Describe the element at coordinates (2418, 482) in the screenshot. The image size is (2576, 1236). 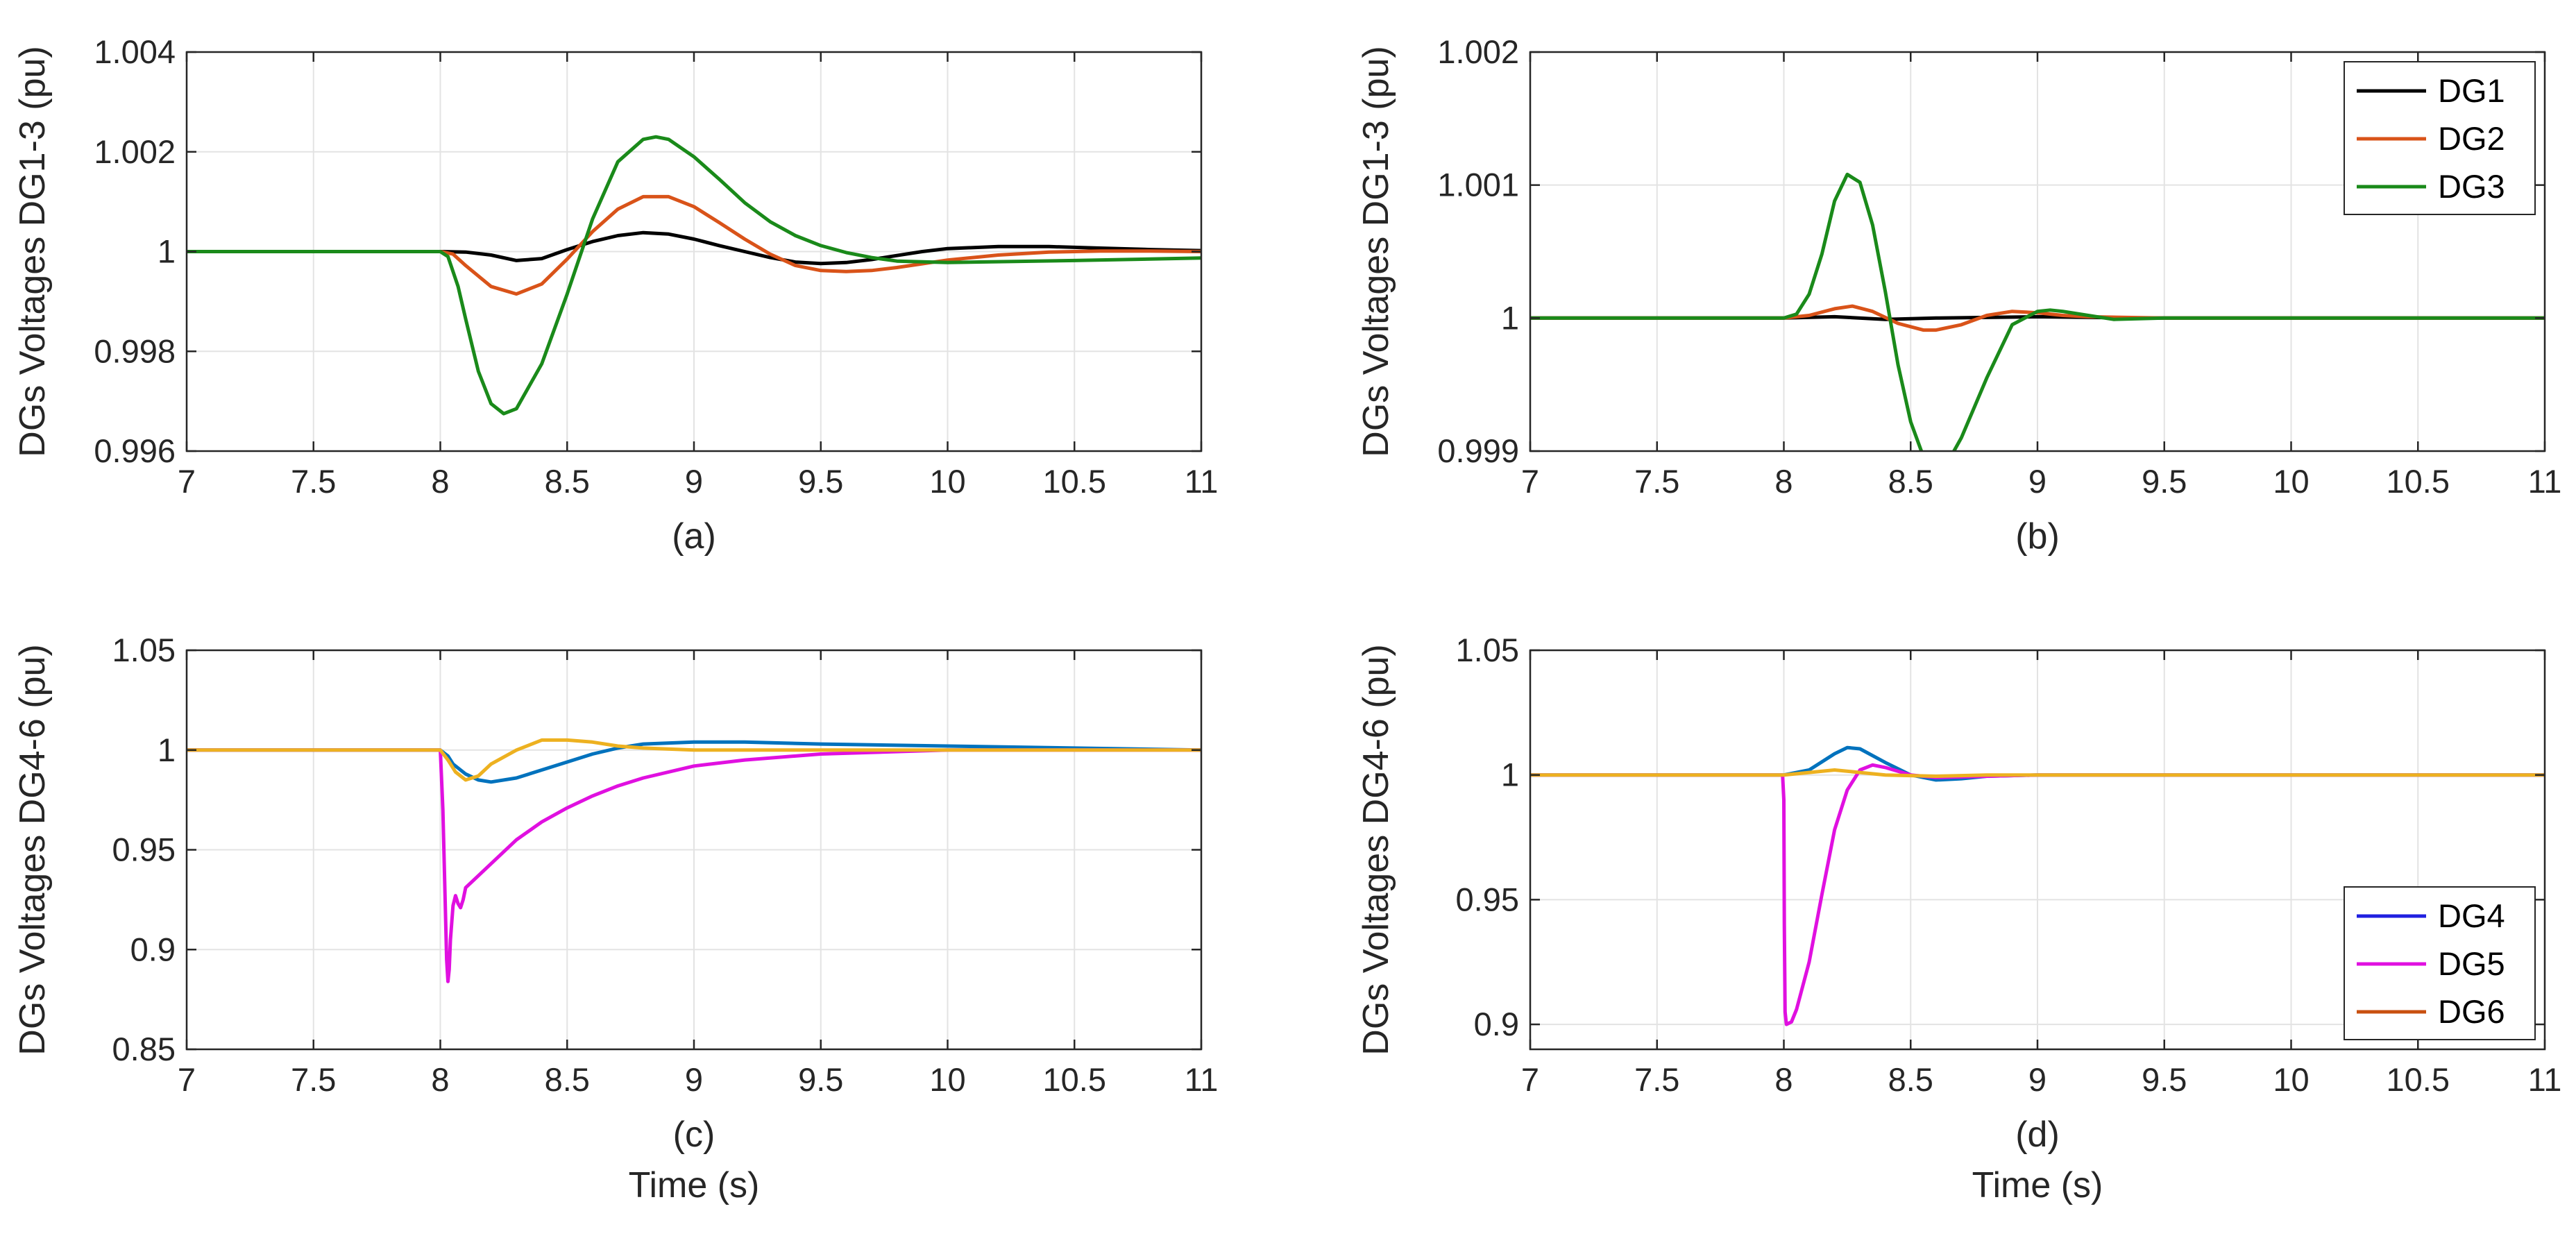
I see `panel-b-xtick-label: 10.5` at that location.